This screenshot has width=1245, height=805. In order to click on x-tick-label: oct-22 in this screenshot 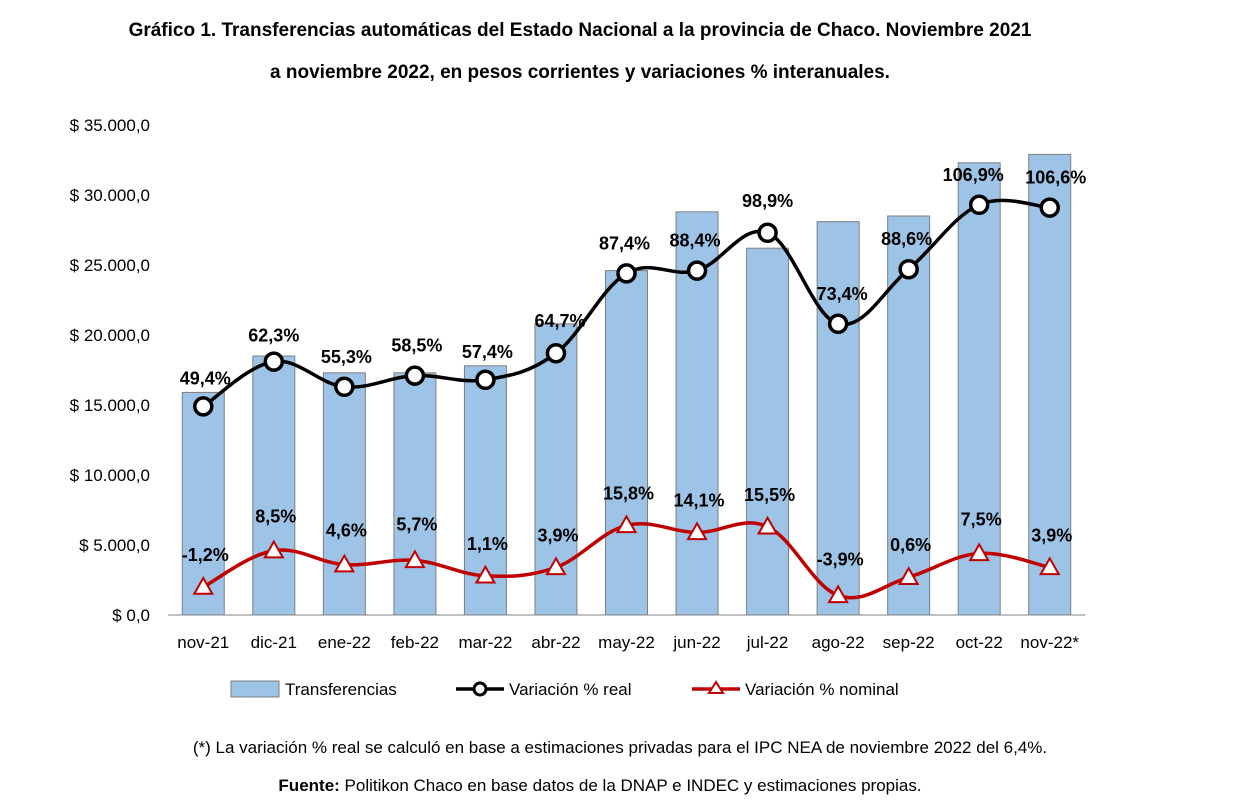, I will do `click(979, 642)`.